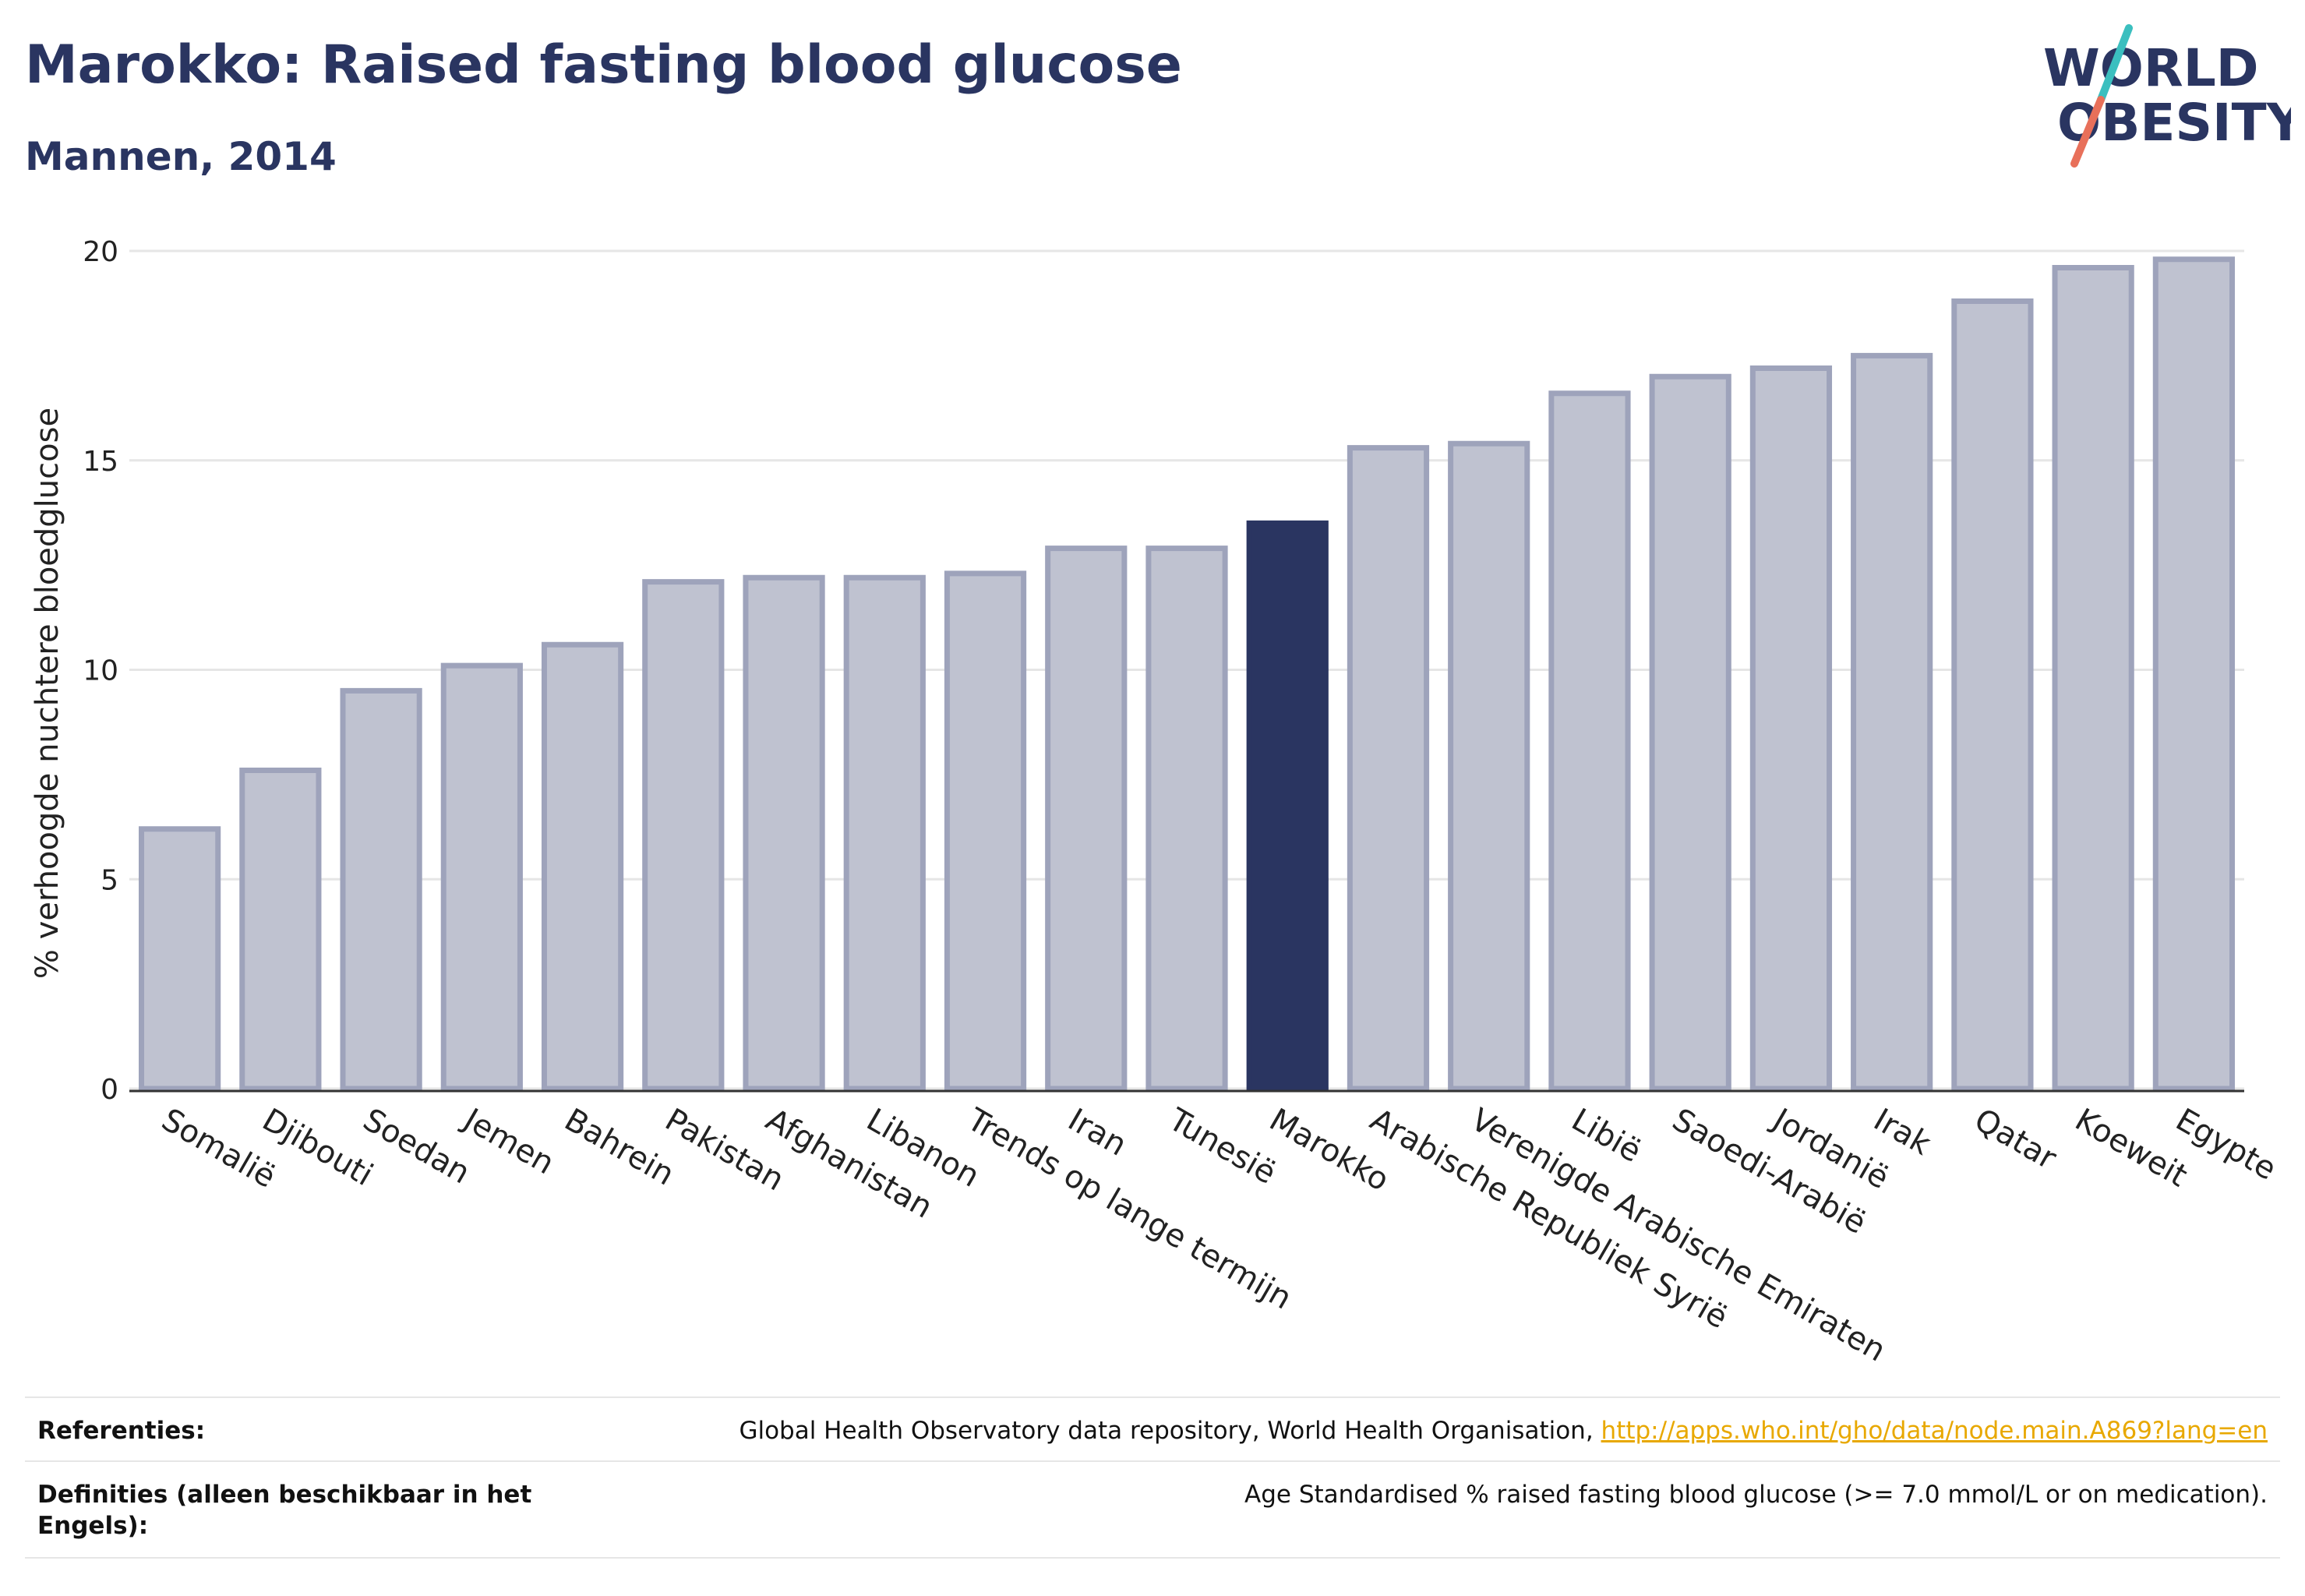 Image resolution: width=2305 pixels, height=1596 pixels. I want to click on y-axis-ticks: 0 5 10 15 20, so click(101, 671).